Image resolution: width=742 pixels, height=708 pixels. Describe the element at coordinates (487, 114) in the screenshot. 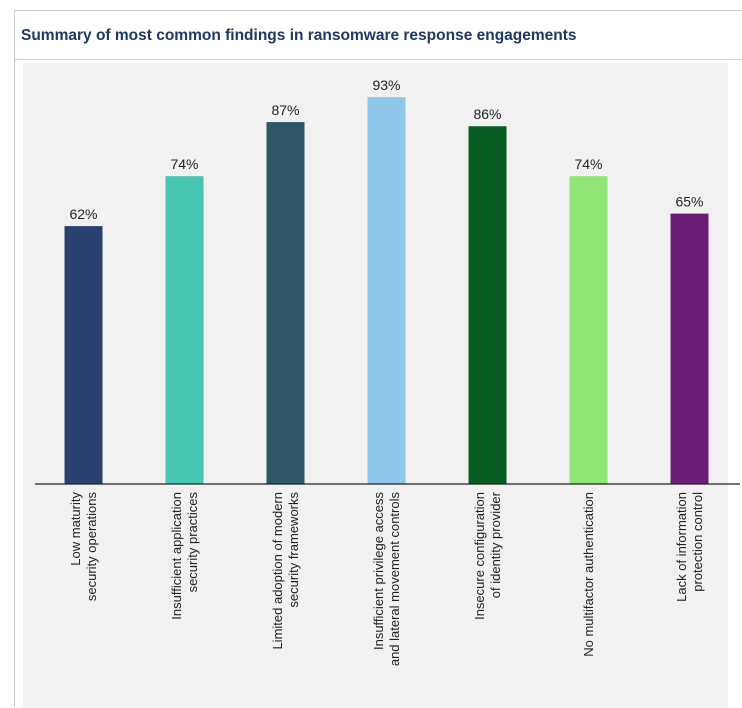

I see `data-label: 86%` at that location.